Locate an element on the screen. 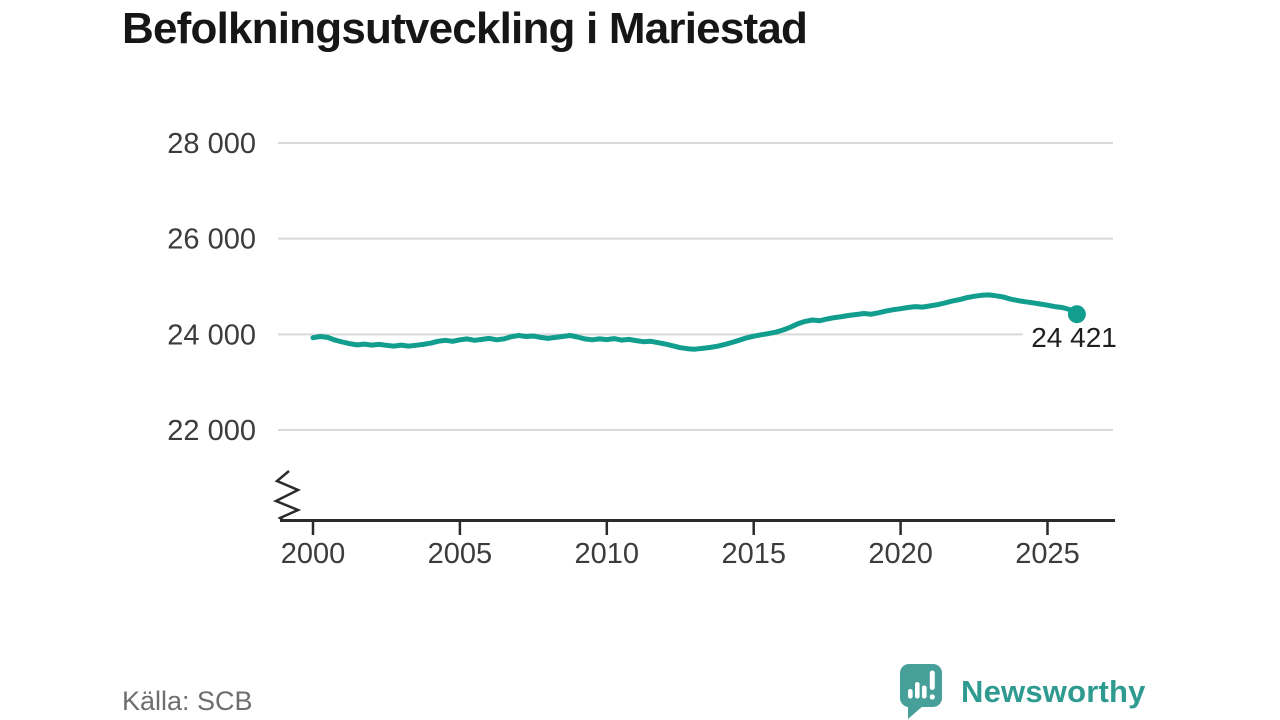 This screenshot has width=1280, height=720. y-tick-label: 28 000 is located at coordinates (211, 144).